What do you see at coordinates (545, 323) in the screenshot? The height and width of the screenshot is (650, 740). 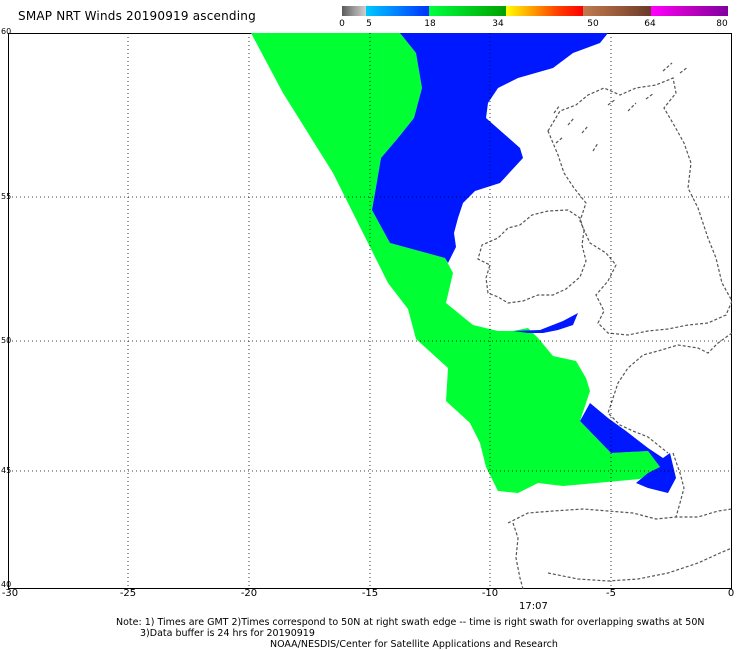 I see `wind-swath-blue-channel` at bounding box center [545, 323].